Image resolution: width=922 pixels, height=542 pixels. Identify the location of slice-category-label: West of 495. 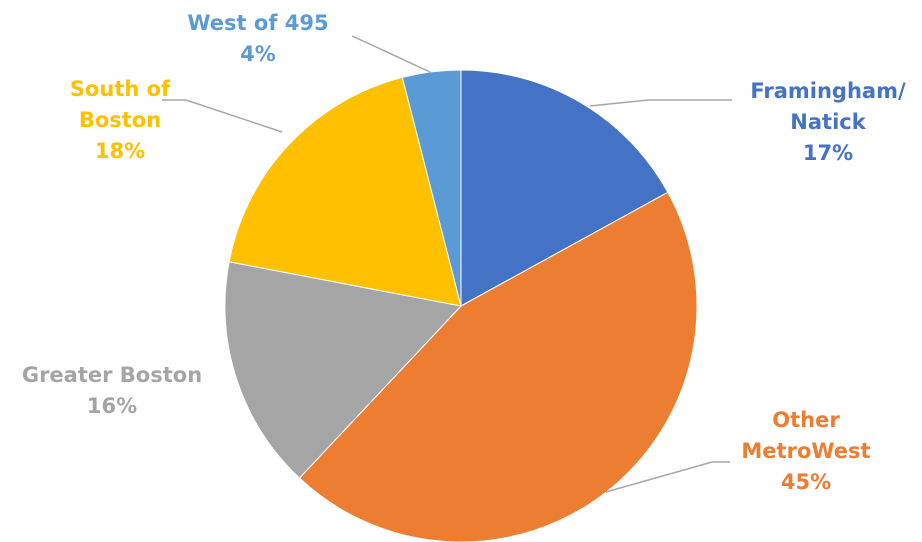
(257, 23).